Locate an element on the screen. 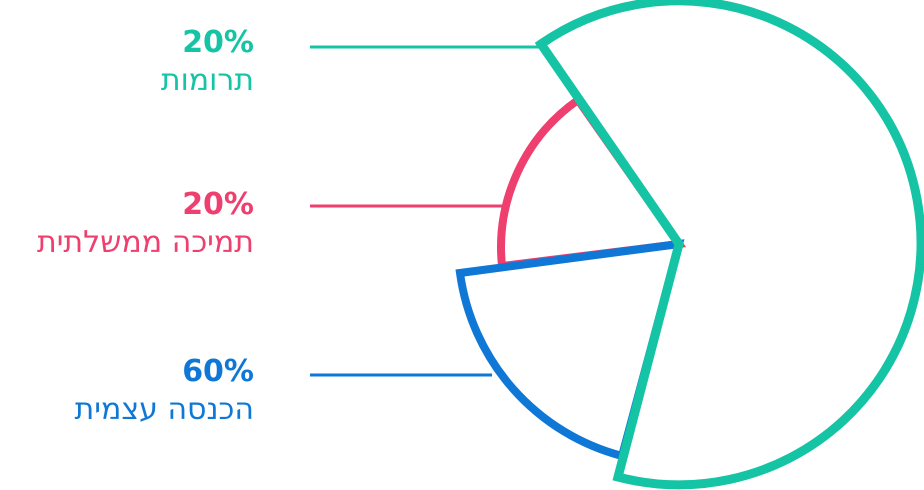 The width and height of the screenshot is (924, 490). legend-self-income-percent: 60% is located at coordinates (218, 371).